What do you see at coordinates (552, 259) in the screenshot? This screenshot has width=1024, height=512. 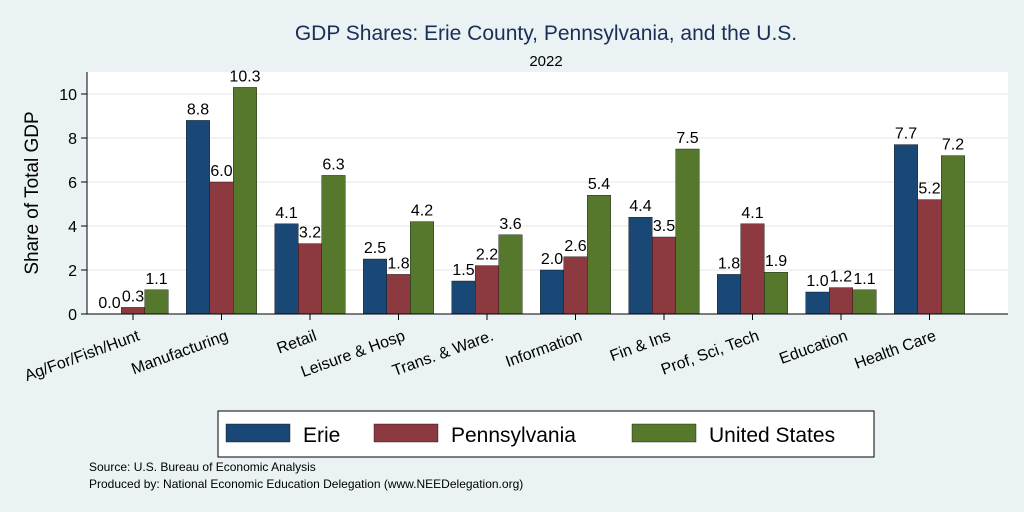 I see `bar-value-label: 2.0` at bounding box center [552, 259].